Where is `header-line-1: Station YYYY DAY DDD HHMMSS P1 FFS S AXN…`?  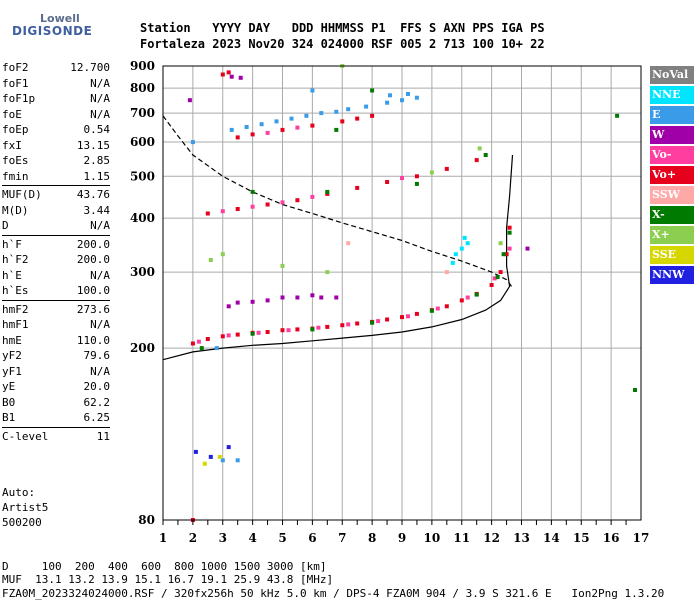
header-line-1: Station YYYY DAY DDD HHMMSS P1 FFS S AXN… is located at coordinates (342, 28).